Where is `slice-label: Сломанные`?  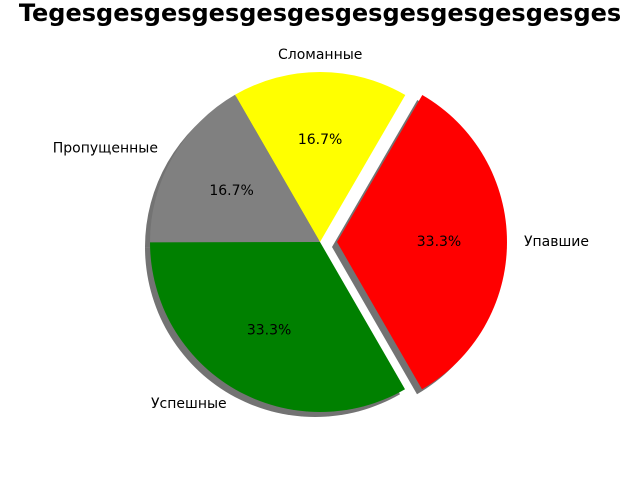 slice-label: Сломанные is located at coordinates (320, 55).